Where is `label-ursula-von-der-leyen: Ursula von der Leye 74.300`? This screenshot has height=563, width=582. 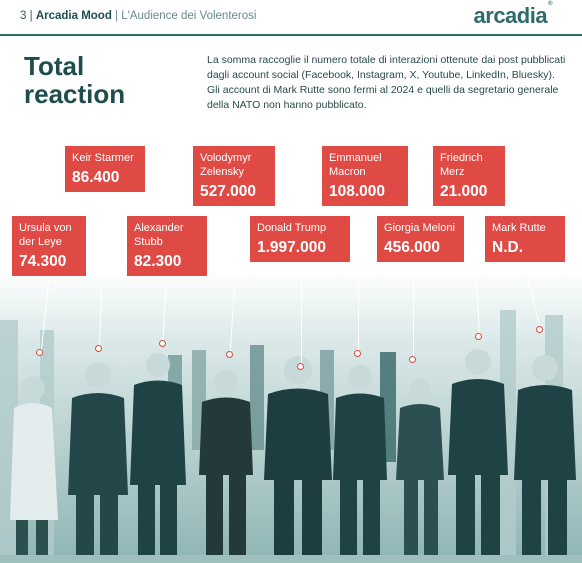 label-ursula-von-der-leyen: Ursula von der Leye 74.300 is located at coordinates (49, 246).